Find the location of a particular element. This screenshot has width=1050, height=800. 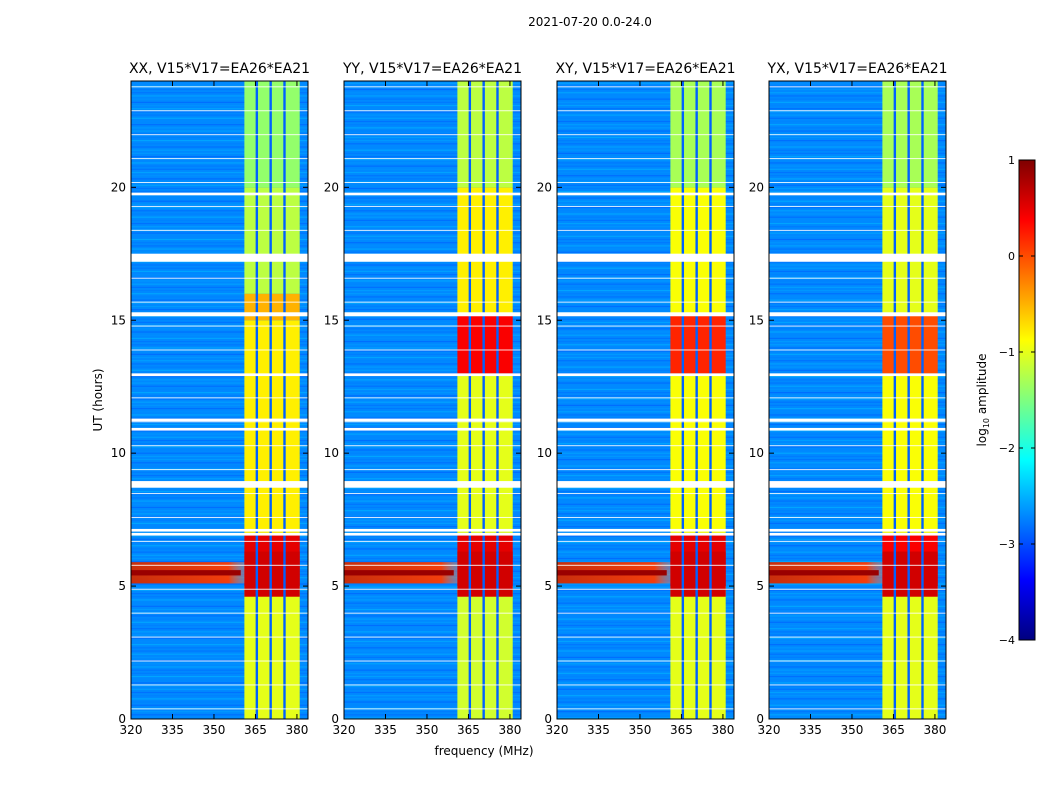

colorbar-tick-label: 1 is located at coordinates (1011, 160).